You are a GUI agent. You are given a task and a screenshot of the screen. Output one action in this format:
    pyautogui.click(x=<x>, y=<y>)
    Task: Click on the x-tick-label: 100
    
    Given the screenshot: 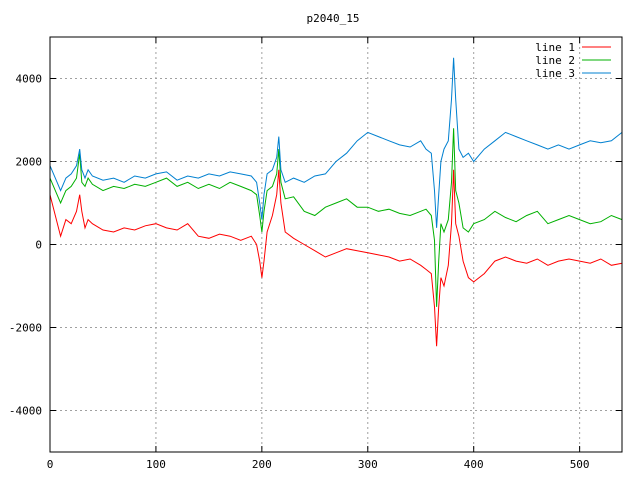 What is the action you would take?
    pyautogui.click(x=156, y=464)
    